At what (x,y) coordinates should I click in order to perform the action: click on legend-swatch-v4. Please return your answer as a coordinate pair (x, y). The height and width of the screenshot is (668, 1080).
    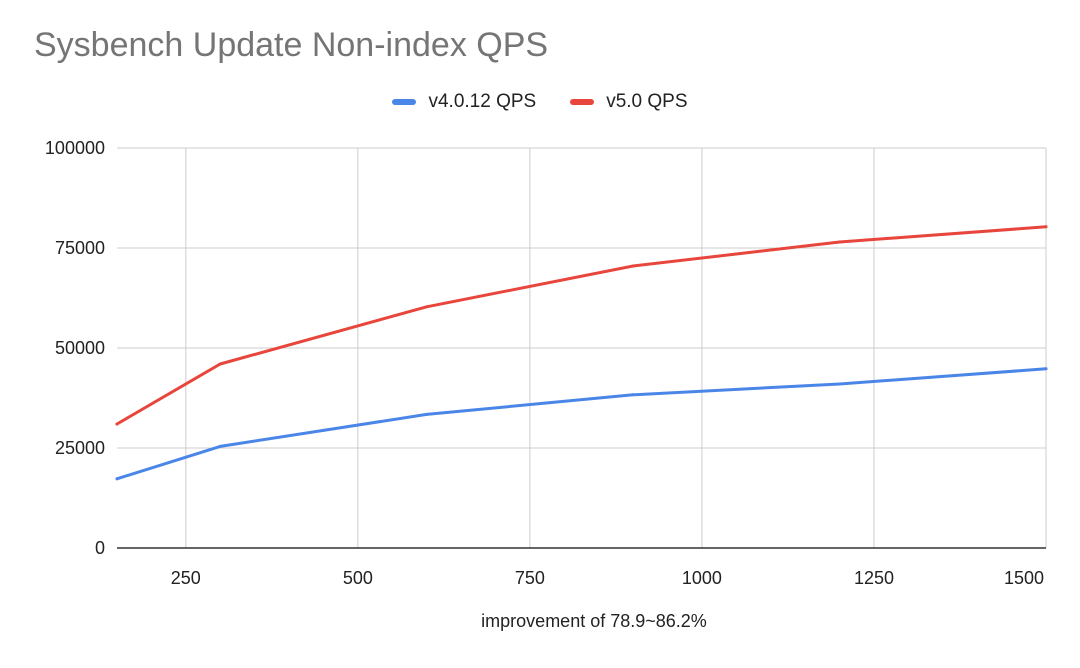
    Looking at the image, I should click on (404, 102).